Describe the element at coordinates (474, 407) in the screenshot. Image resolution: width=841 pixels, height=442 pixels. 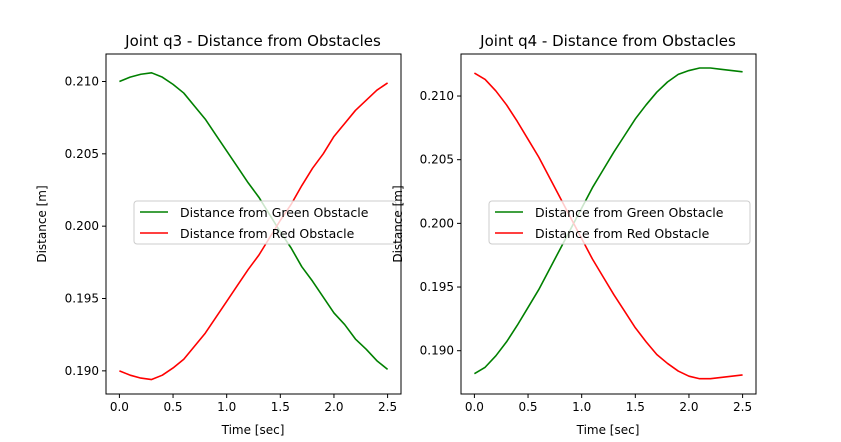
I see `chart-q4-xtick-label: 0.0` at that location.